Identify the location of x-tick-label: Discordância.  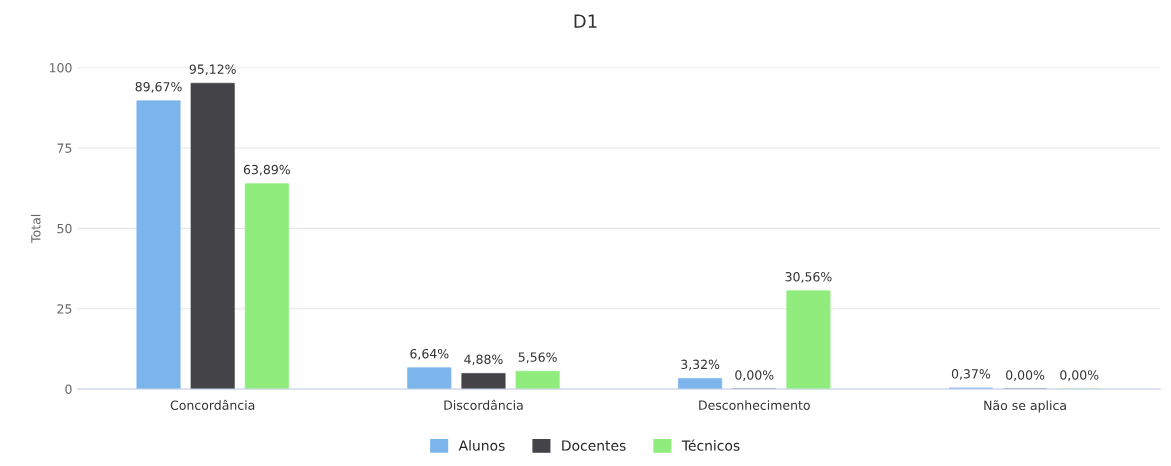
(483, 404).